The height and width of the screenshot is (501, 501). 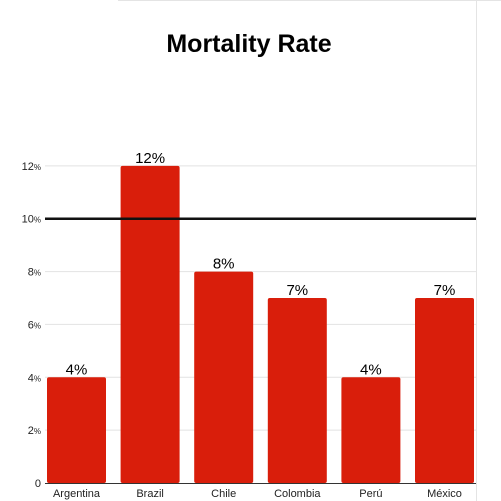 I want to click on y-tick-label: 2%, so click(x=34, y=431).